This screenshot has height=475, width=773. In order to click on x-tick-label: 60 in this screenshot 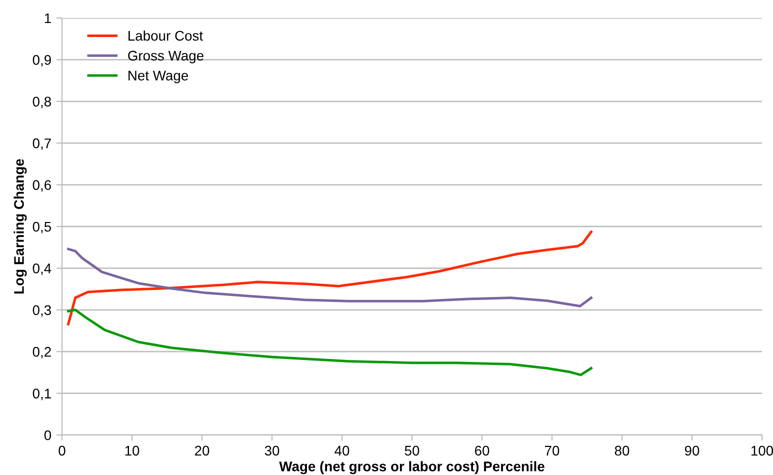, I will do `click(482, 451)`.